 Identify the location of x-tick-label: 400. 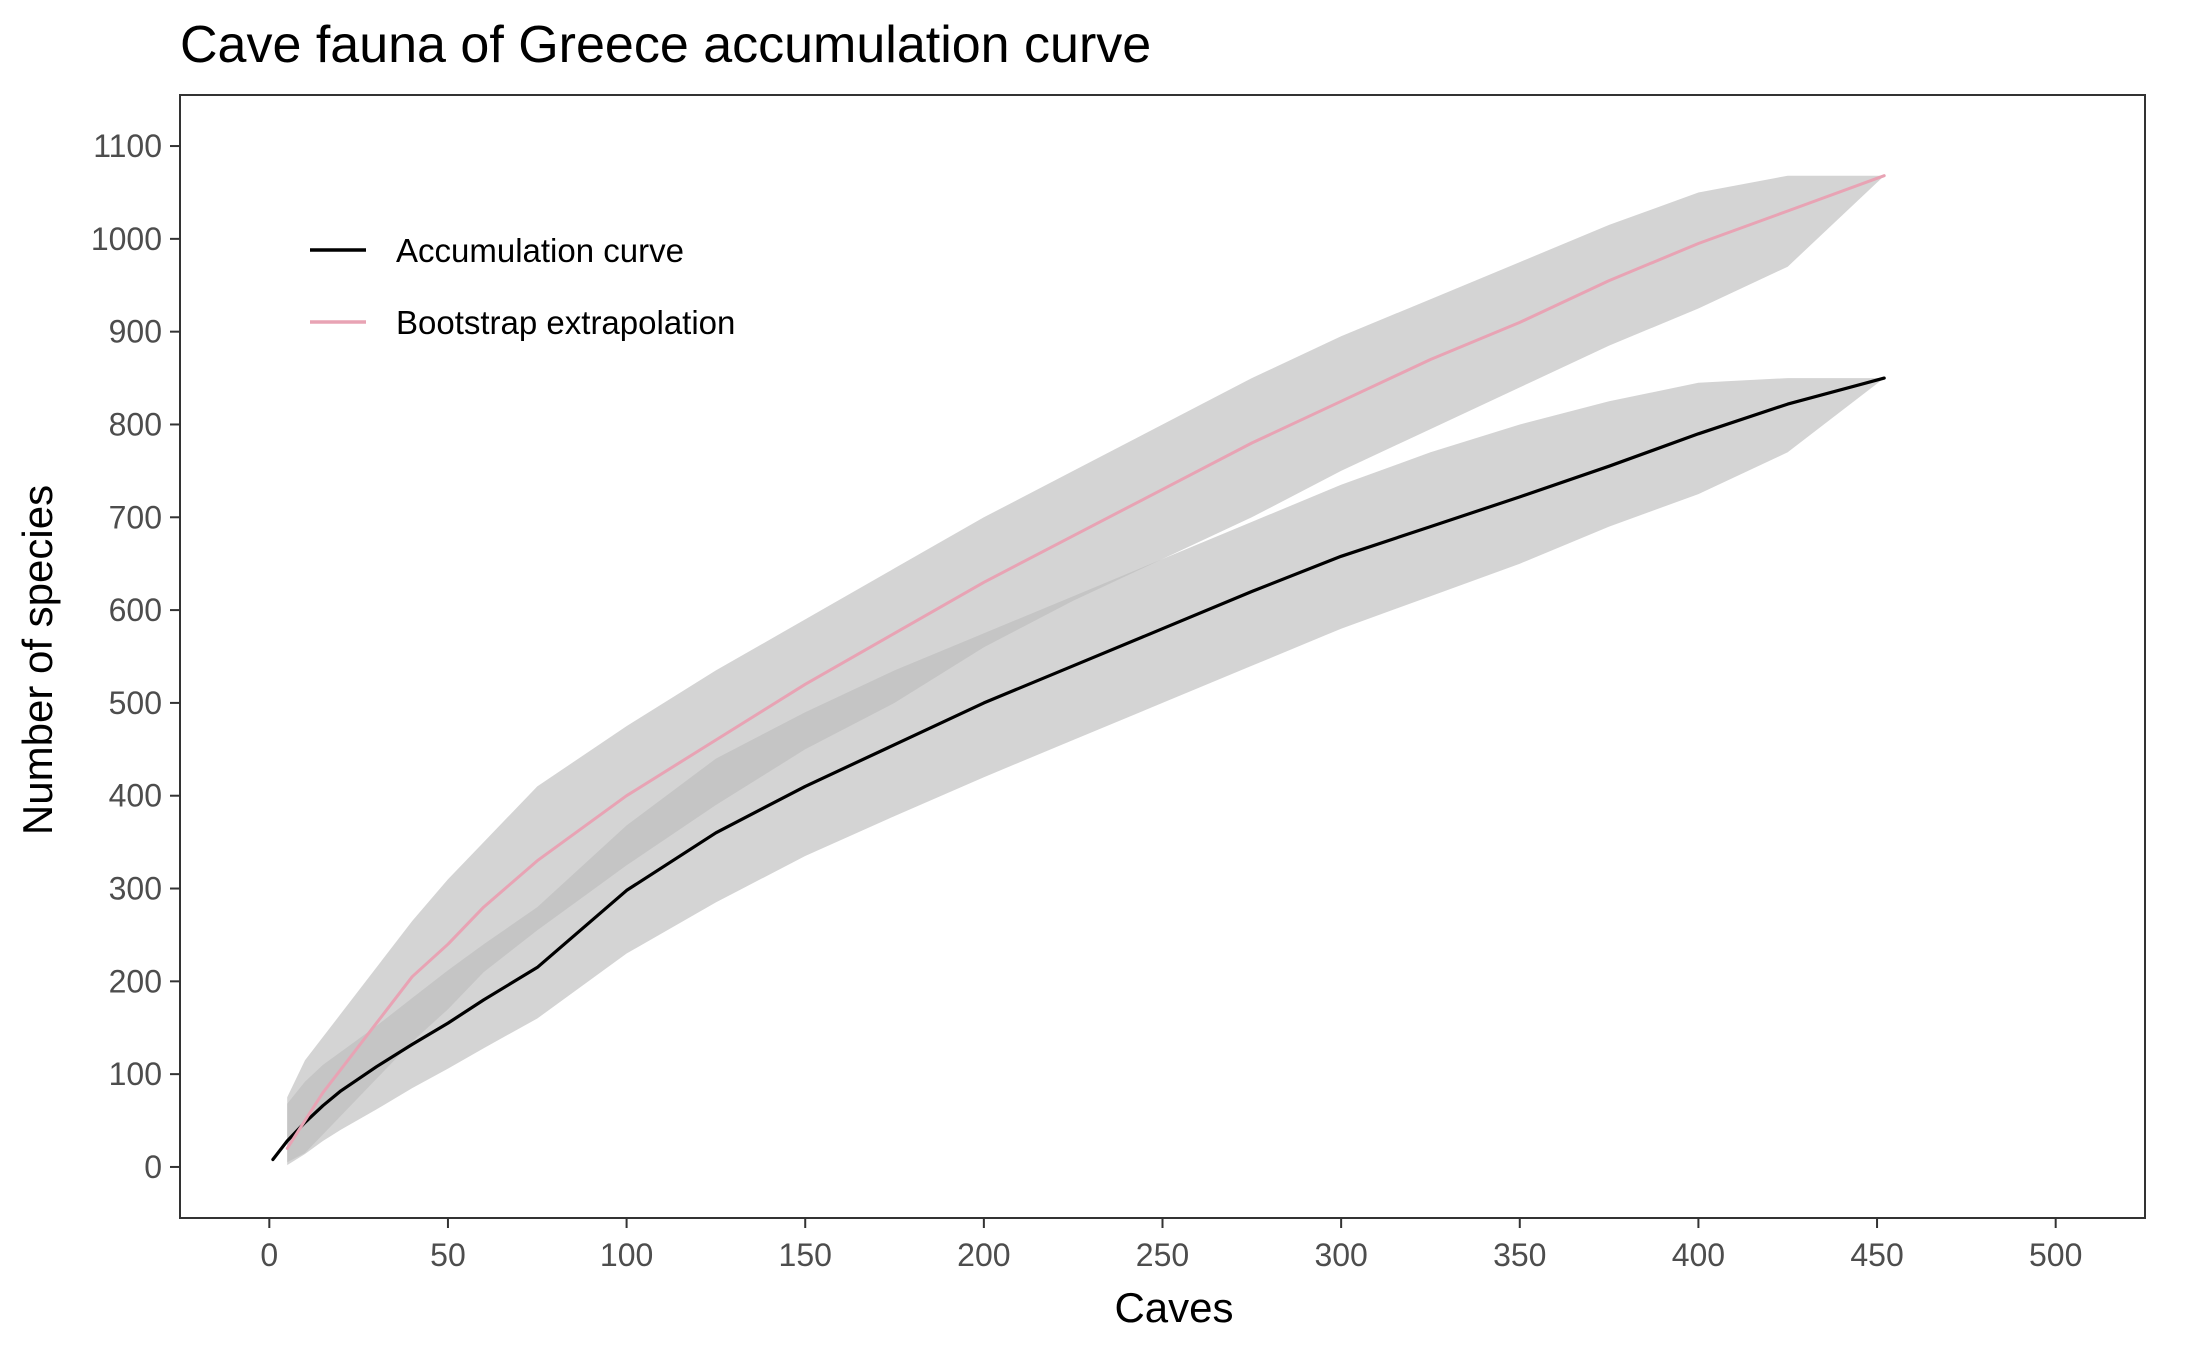
(1698, 1255).